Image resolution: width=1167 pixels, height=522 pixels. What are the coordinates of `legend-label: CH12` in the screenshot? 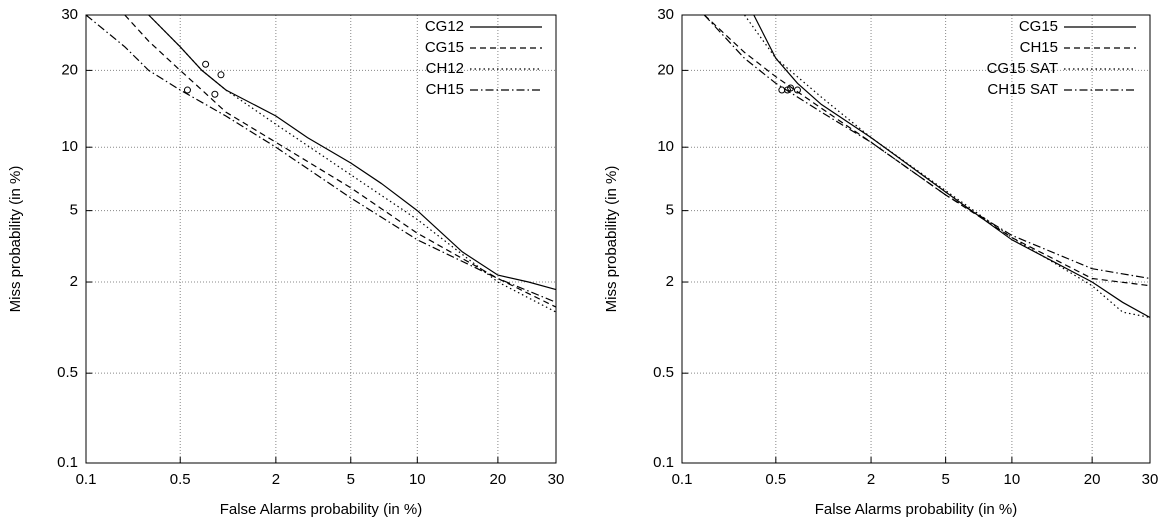 It's located at (445, 68).